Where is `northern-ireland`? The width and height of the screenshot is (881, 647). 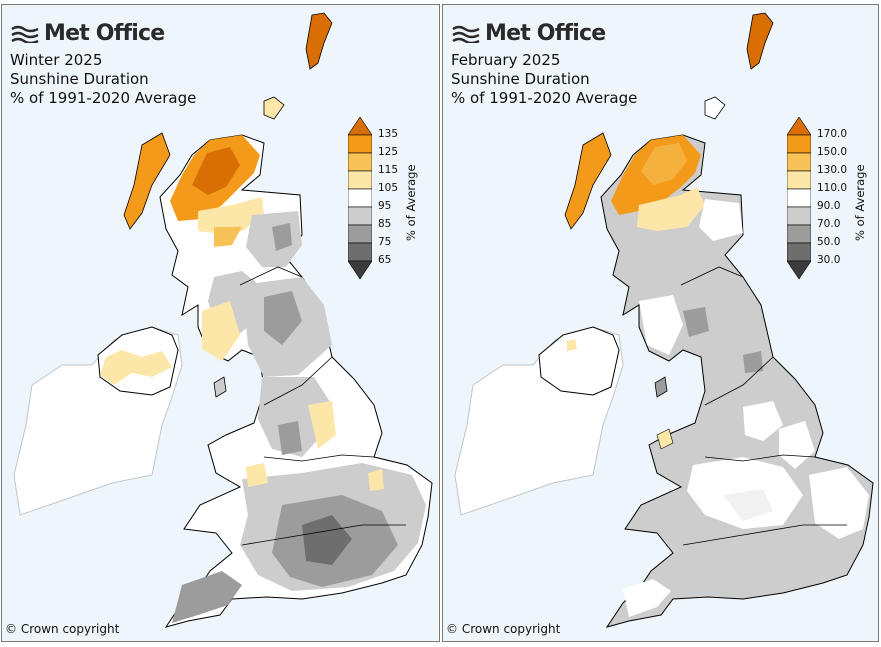
northern-ireland is located at coordinates (579, 361).